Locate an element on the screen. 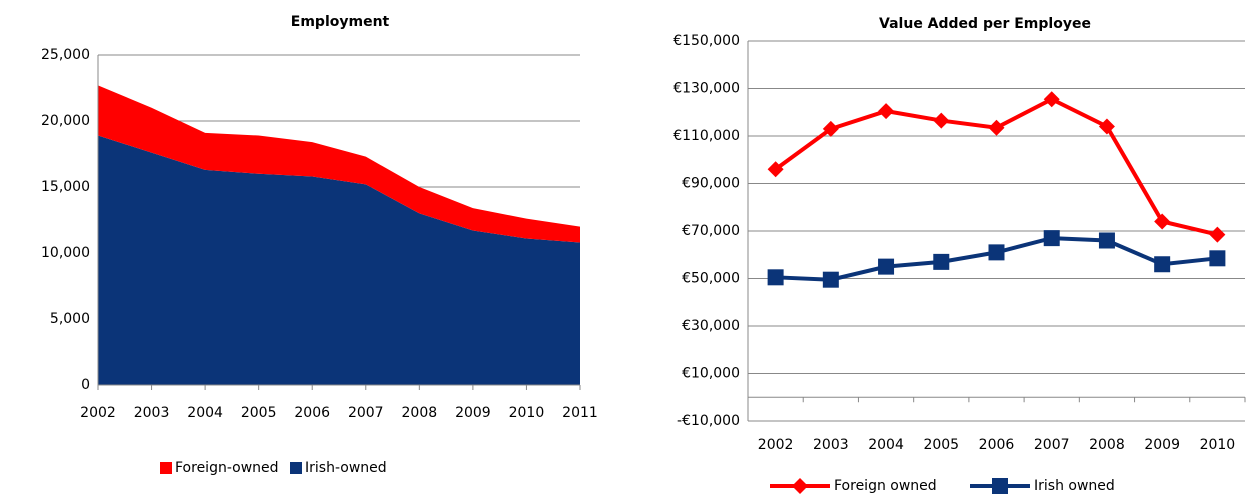 This screenshot has width=1253, height=501. chart-title: Value Added per Employee is located at coordinates (985, 24).